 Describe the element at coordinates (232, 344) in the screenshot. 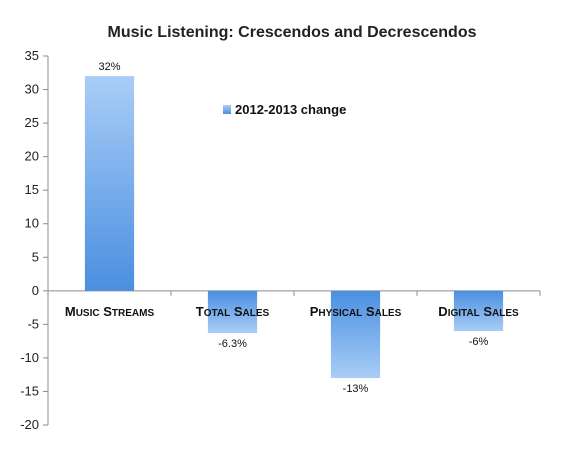

I see `data-label: -6.3%` at that location.